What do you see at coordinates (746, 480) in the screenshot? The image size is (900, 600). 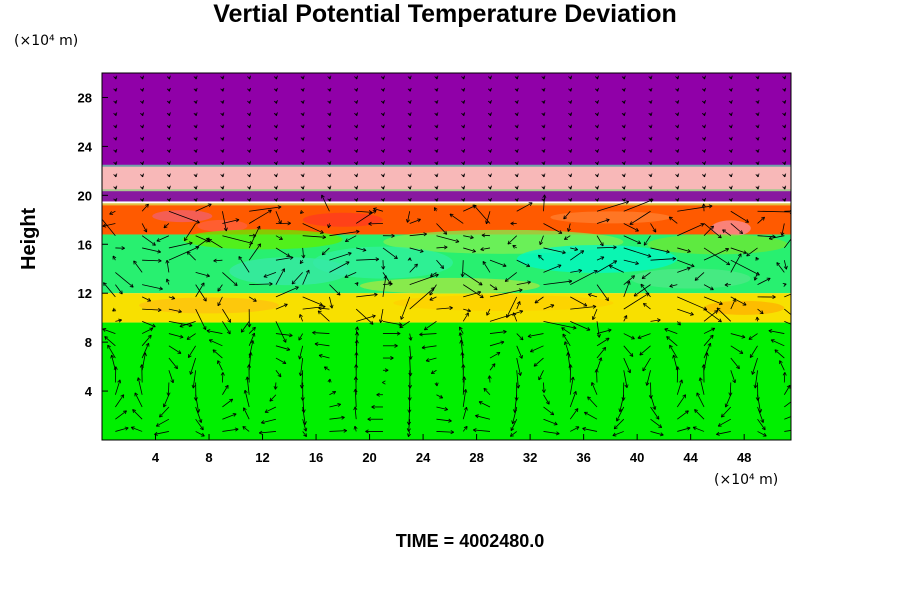 I see `x-axis-unit: (×10⁴ m)` at bounding box center [746, 480].